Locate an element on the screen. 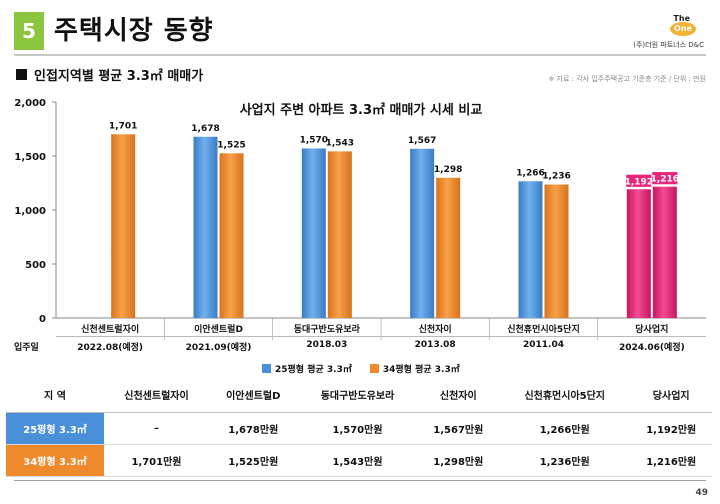 Image resolution: width=720 pixels, height=504 pixels. data-label: 1,543 is located at coordinates (340, 143).